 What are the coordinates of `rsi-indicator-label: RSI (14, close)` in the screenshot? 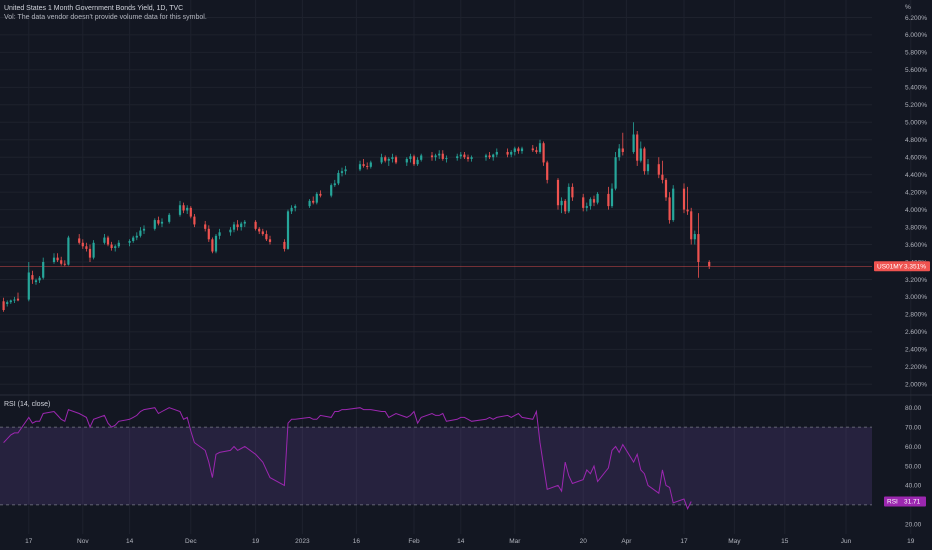 It's located at (27, 404).